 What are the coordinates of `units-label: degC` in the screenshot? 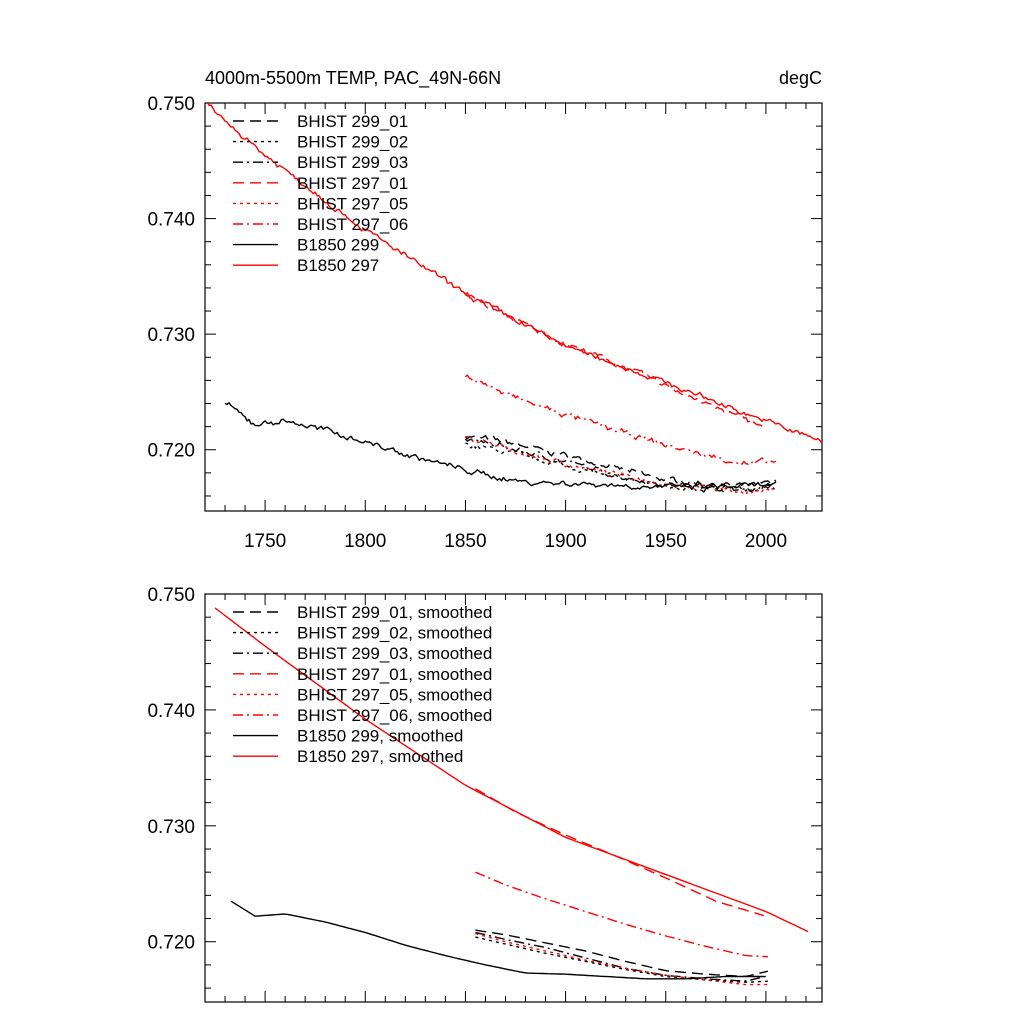 It's located at (800, 78).